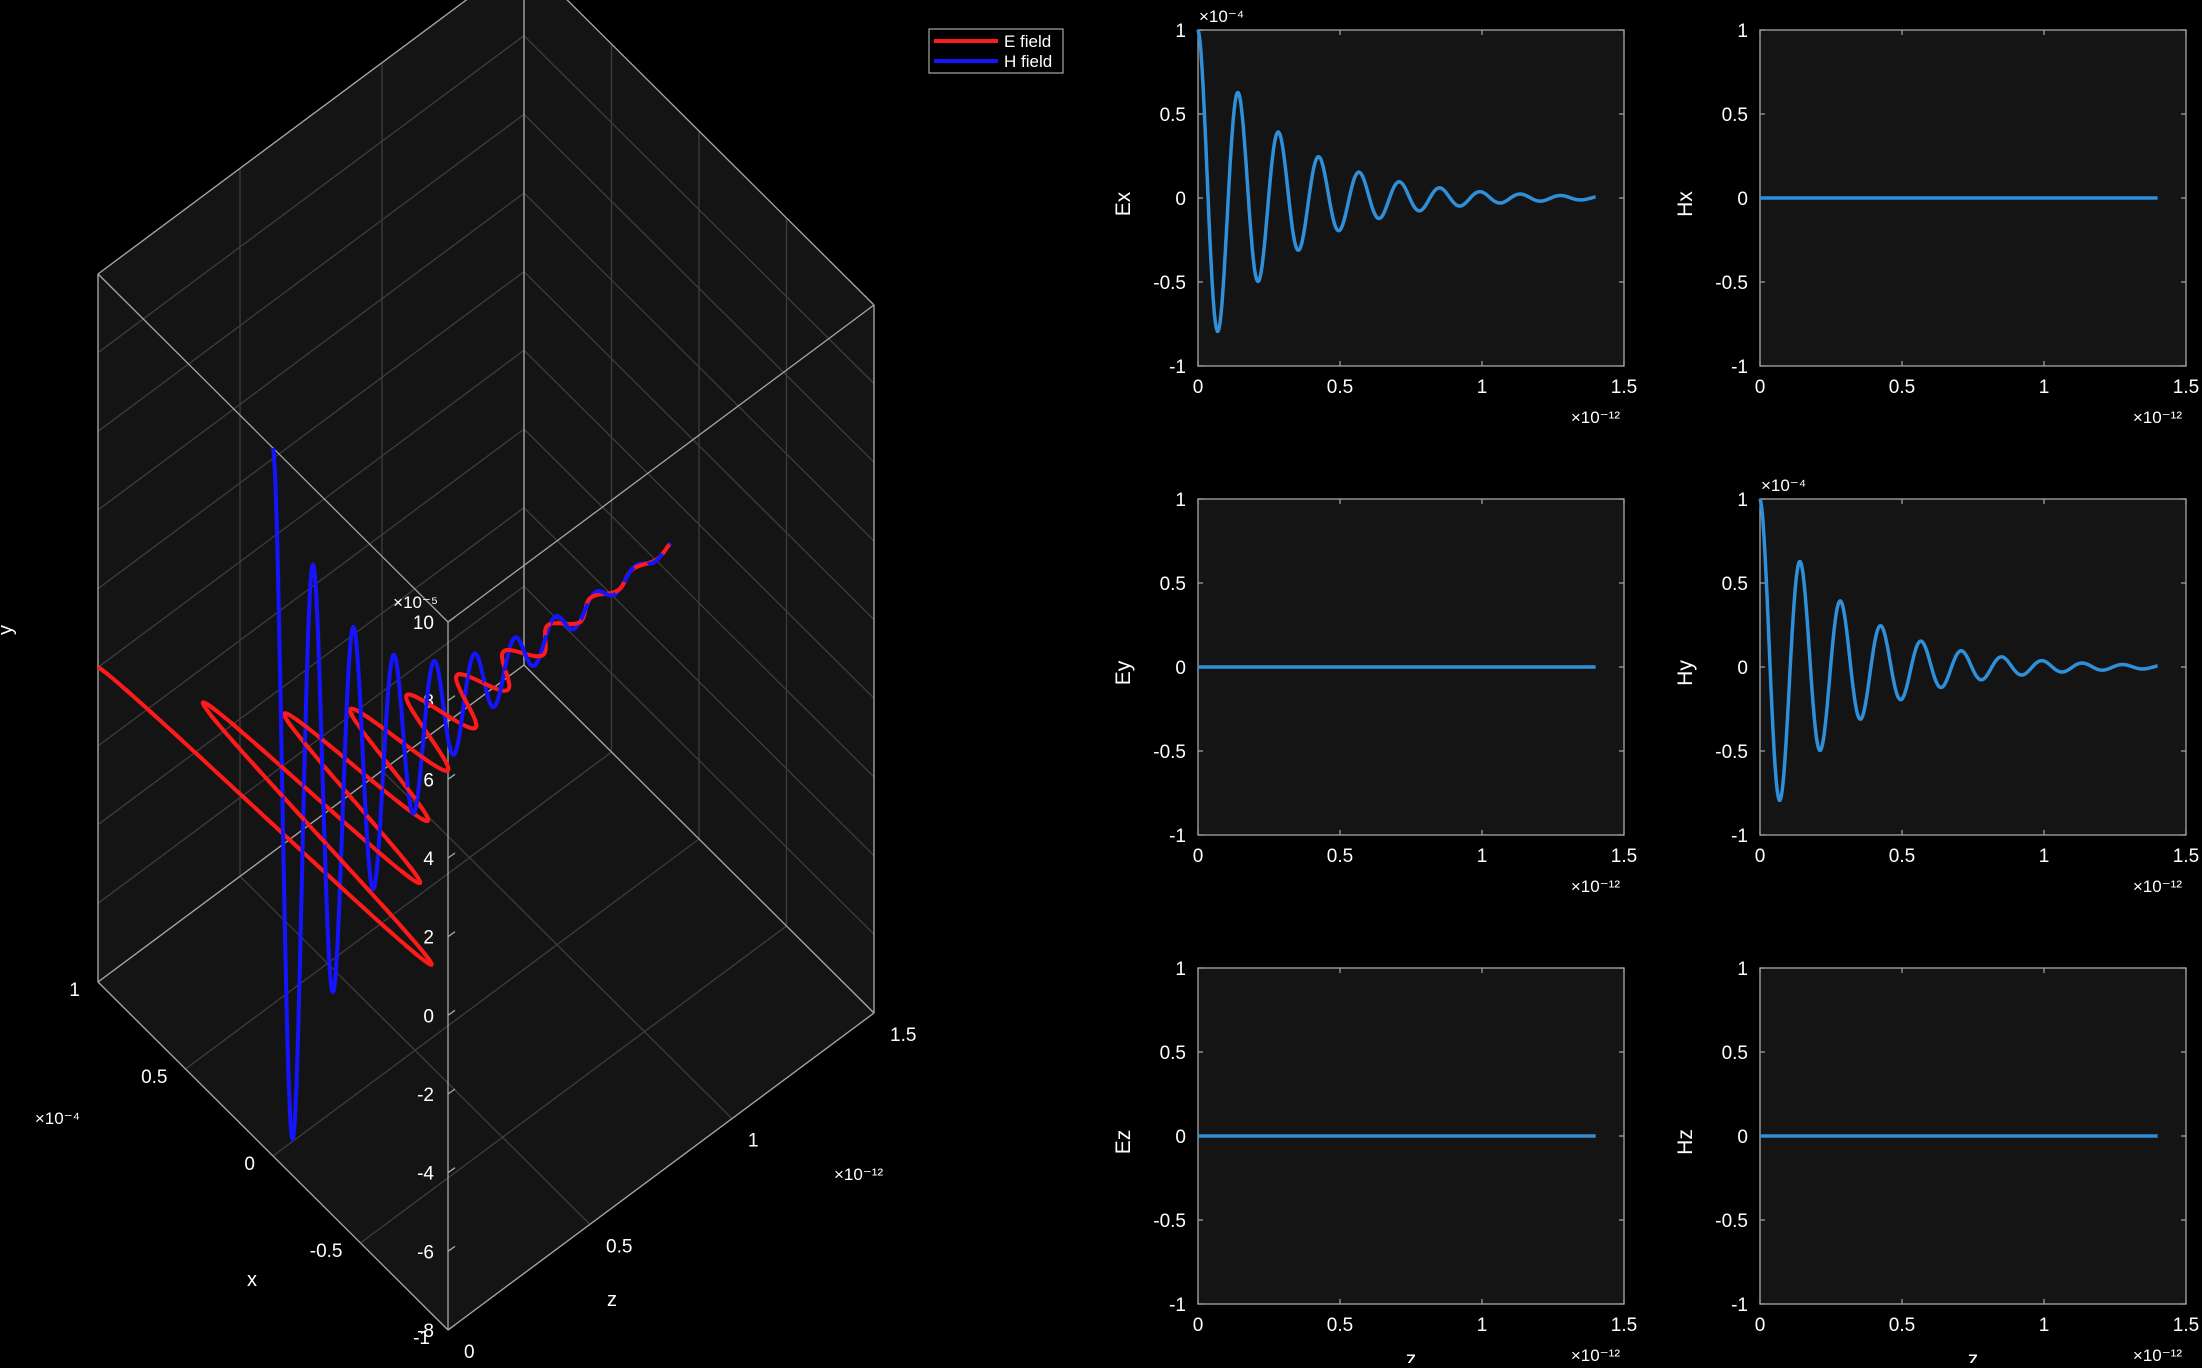  Describe the element at coordinates (1027, 41) in the screenshot. I see `legend-label-e: E field` at that location.